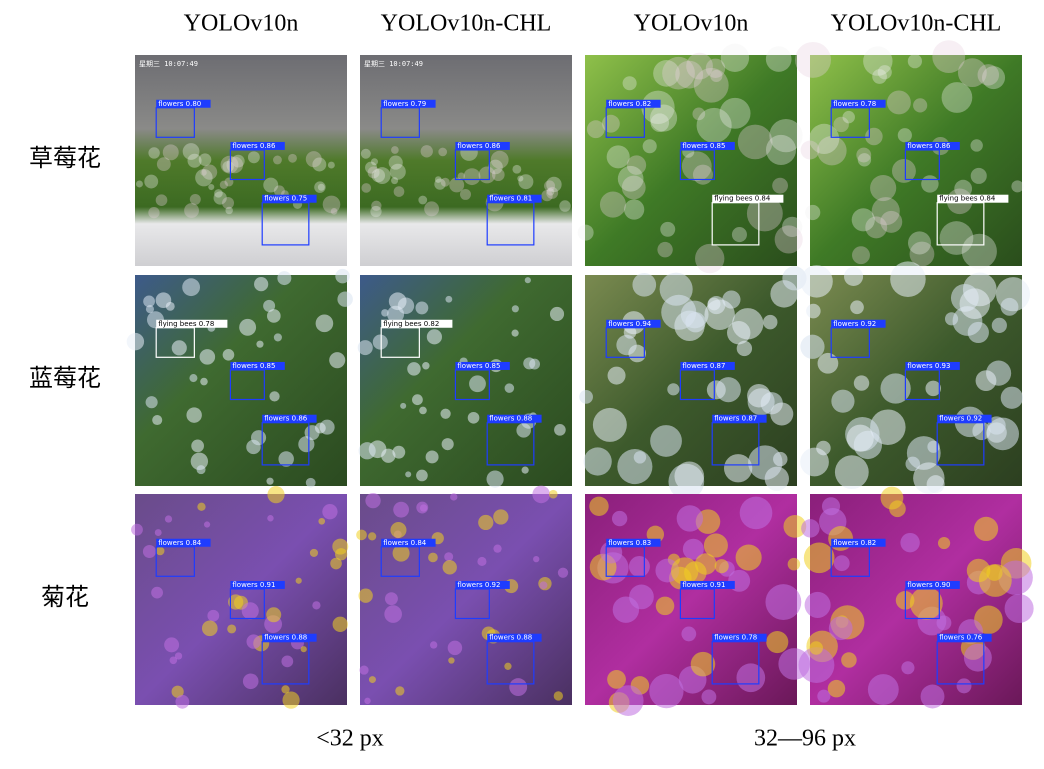 The height and width of the screenshot is (769, 1044). What do you see at coordinates (742, 199) in the screenshot?
I see `detection-label: flying bees 0.84` at bounding box center [742, 199].